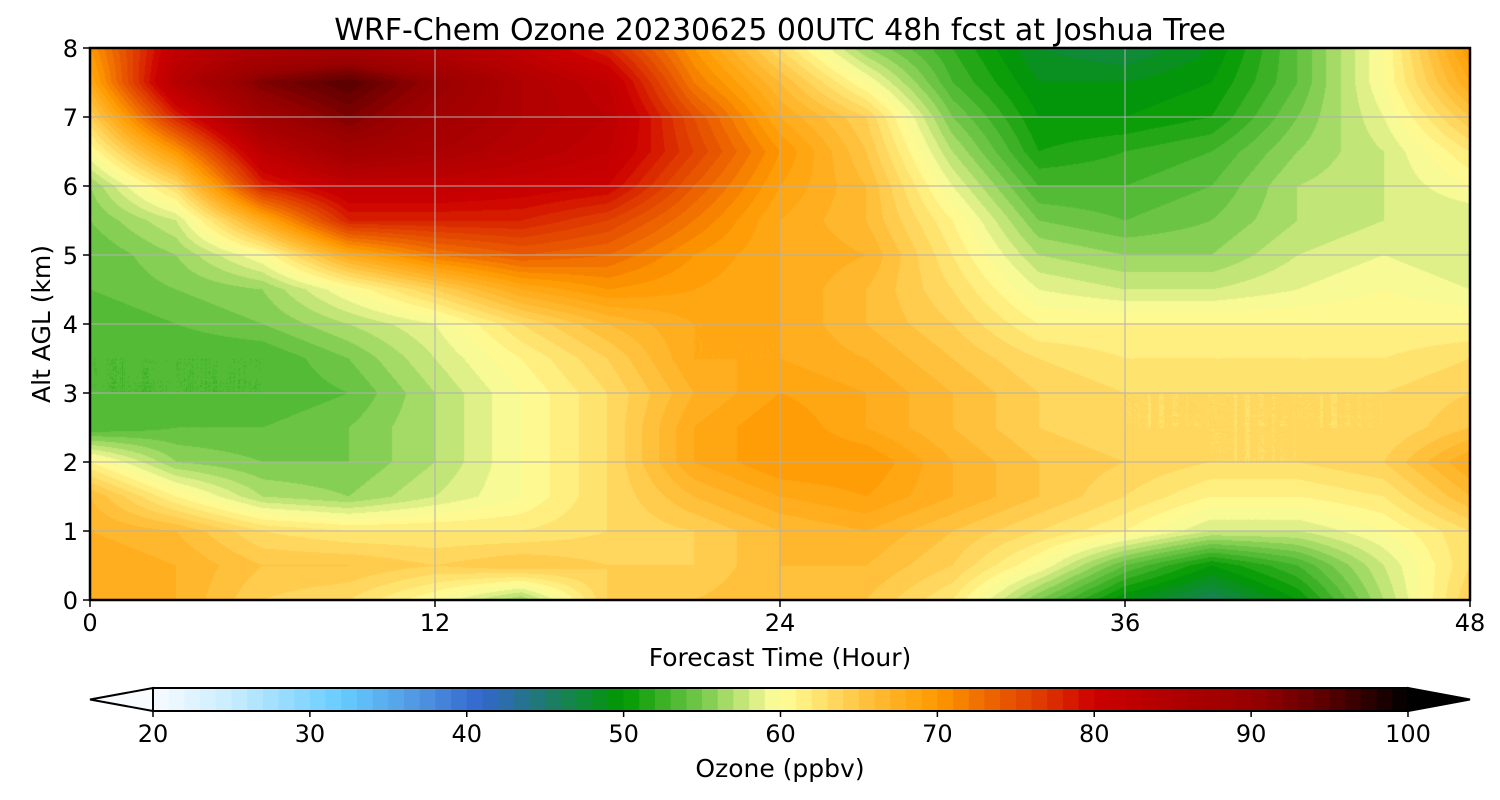 This screenshot has width=1500, height=800. Describe the element at coordinates (70, 118) in the screenshot. I see `y-tick-label: 7` at that location.